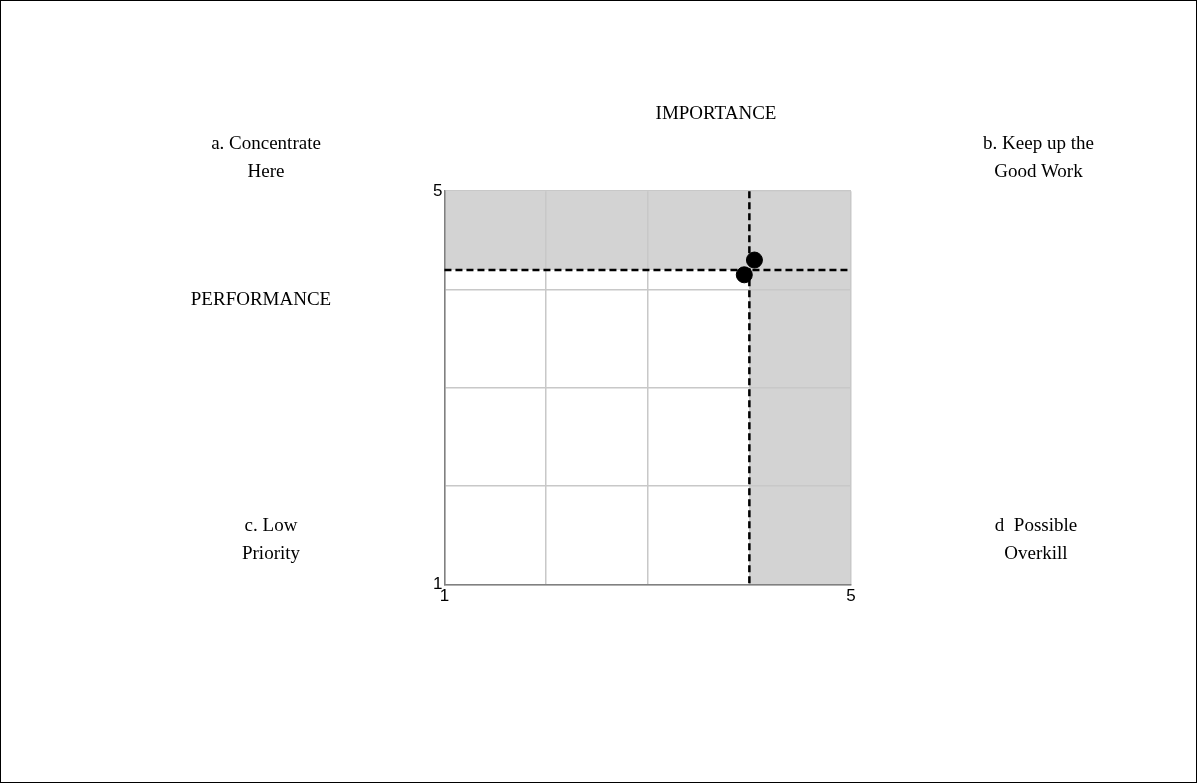 This screenshot has width=1197, height=783. What do you see at coordinates (1038, 157) in the screenshot?
I see `text: b. Keep up the Good Work` at bounding box center [1038, 157].